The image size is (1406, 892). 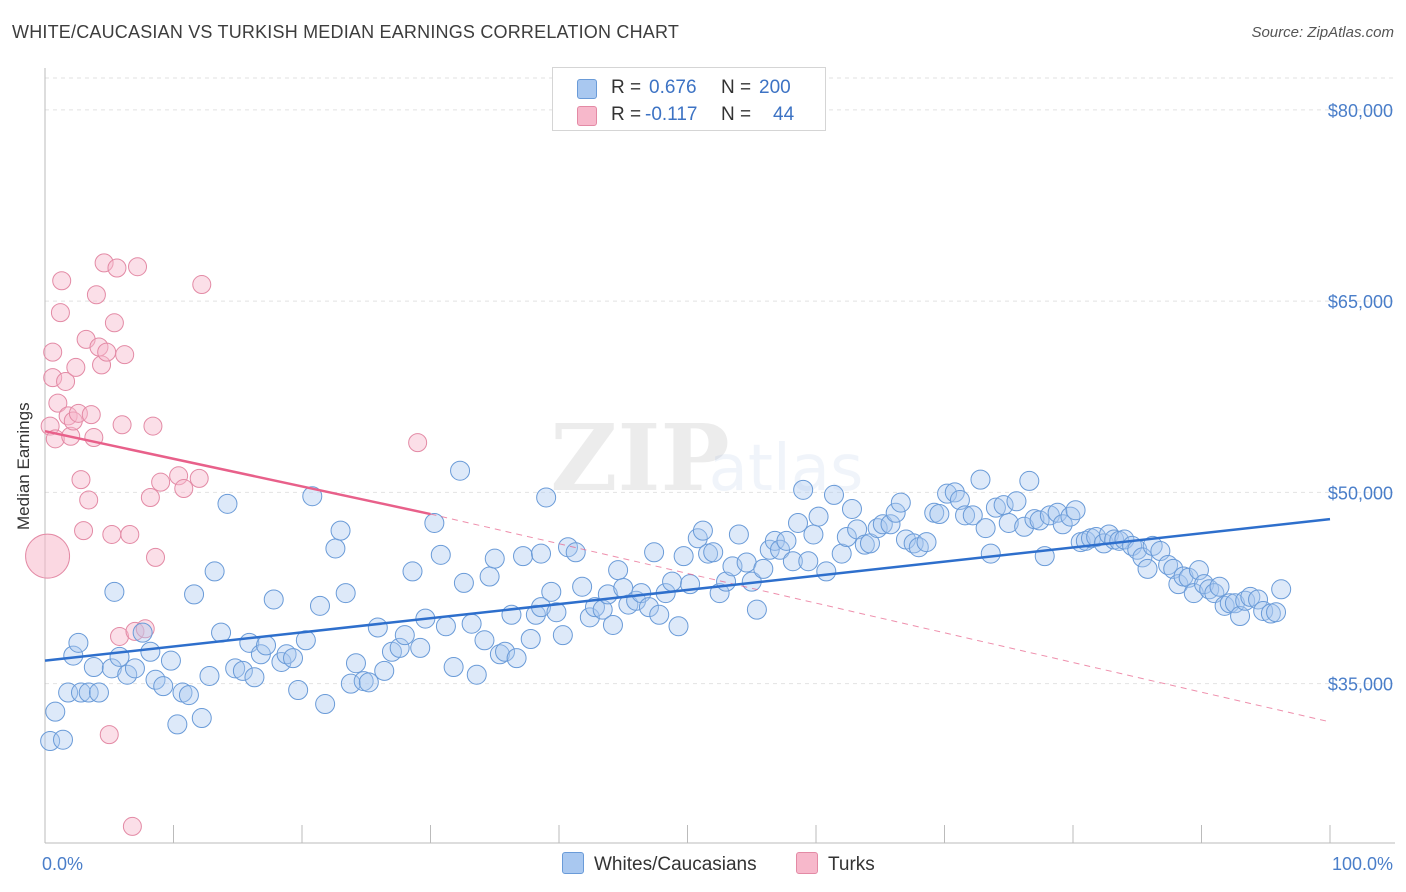 What do you see at coordinates (851, 864) in the screenshot?
I see `legend-label-turks: Turks` at bounding box center [851, 864].